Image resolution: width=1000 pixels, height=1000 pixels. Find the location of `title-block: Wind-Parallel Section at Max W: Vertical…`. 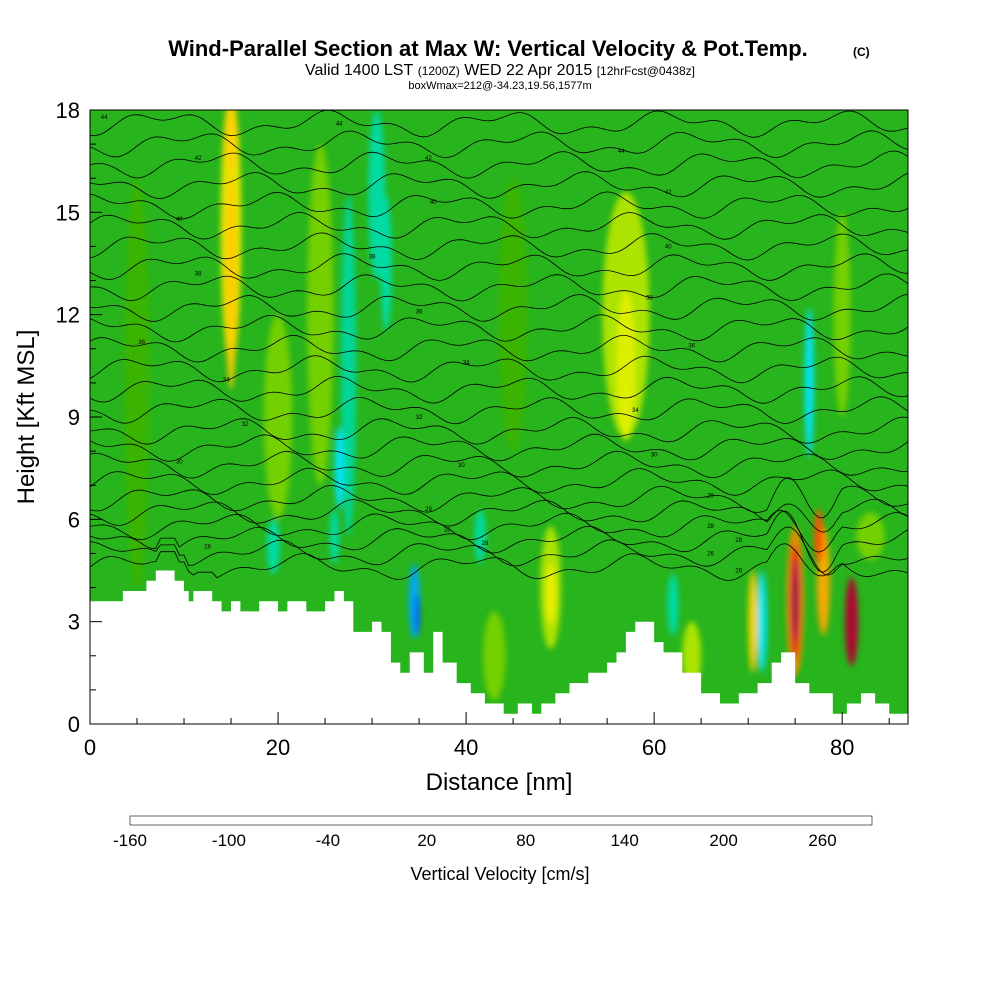

title-block: Wind-Parallel Section at Max W: Vertical… is located at coordinates (518, 64).